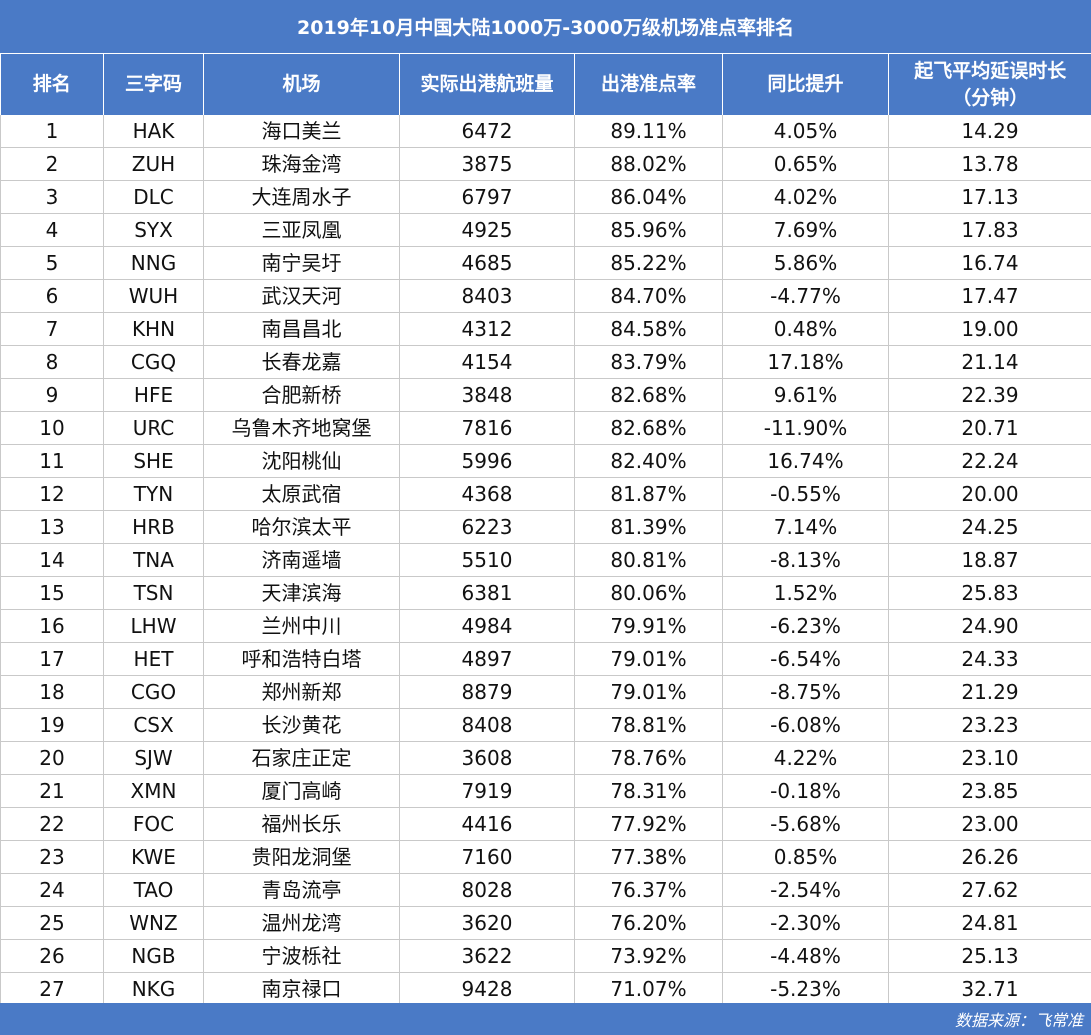  Describe the element at coordinates (153, 527) in the screenshot. I see `cell-code: HRB` at that location.